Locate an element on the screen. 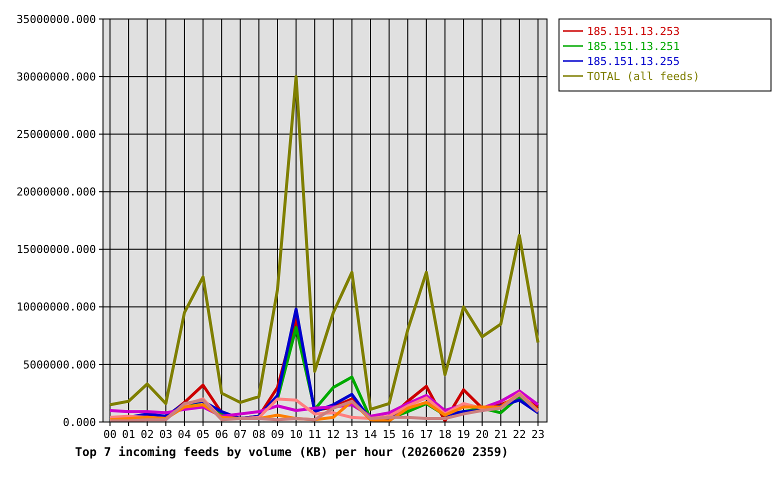 Image resolution: width=780 pixels, height=480 pixels. x-tick-label: 17 is located at coordinates (426, 434).